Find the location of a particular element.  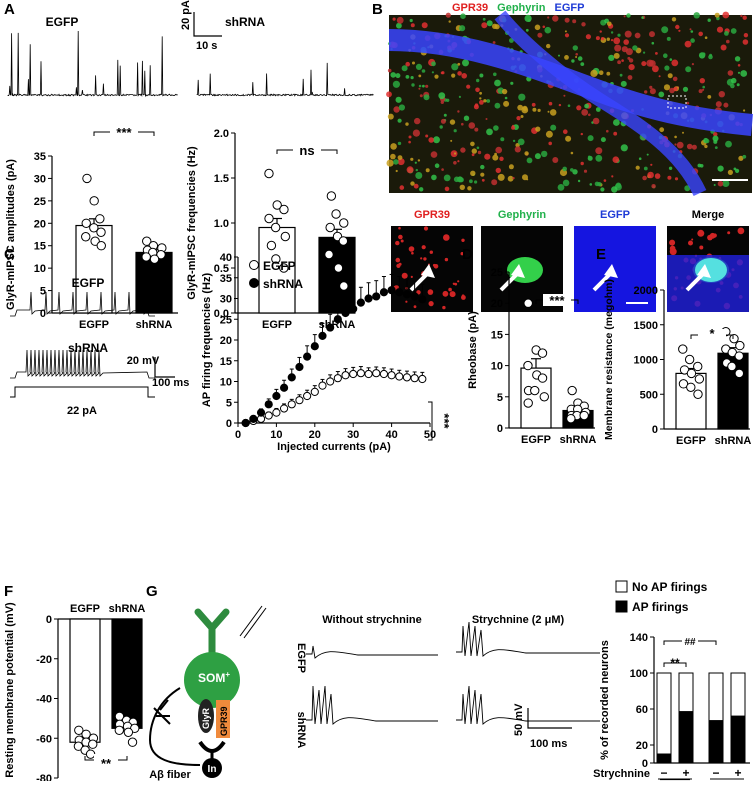

som-neuron is located at coordinates (212, 680).